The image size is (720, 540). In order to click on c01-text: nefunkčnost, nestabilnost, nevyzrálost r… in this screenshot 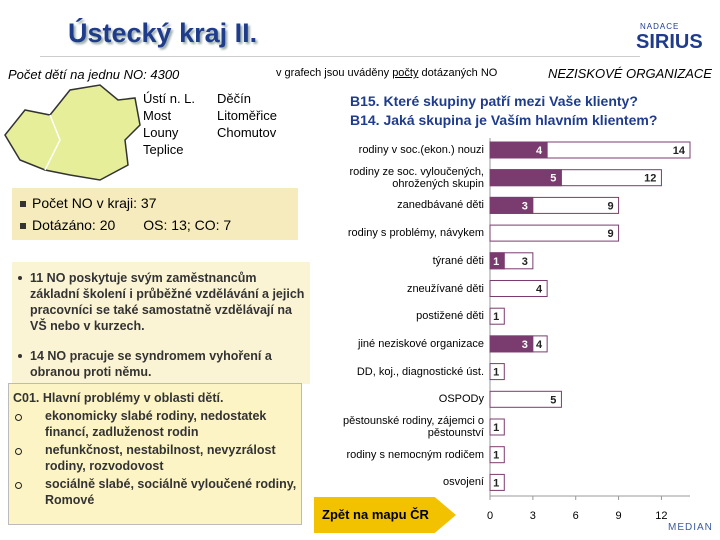, I will do `click(160, 458)`.